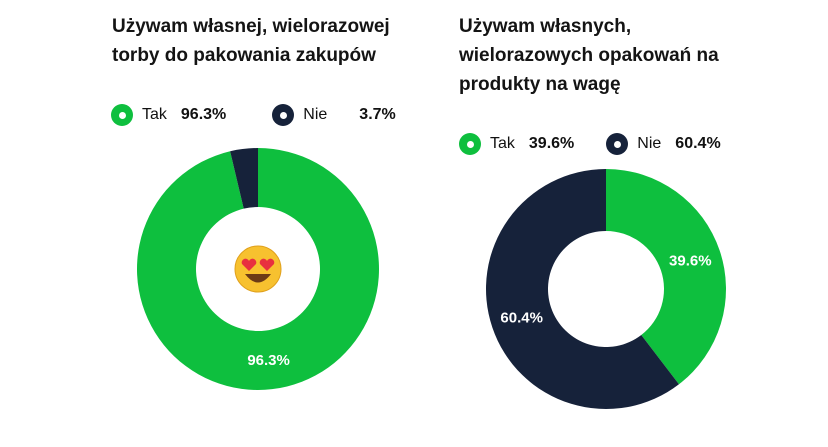 The image size is (828, 447). What do you see at coordinates (377, 114) in the screenshot?
I see `legend-nie-value: 3.7%` at bounding box center [377, 114].